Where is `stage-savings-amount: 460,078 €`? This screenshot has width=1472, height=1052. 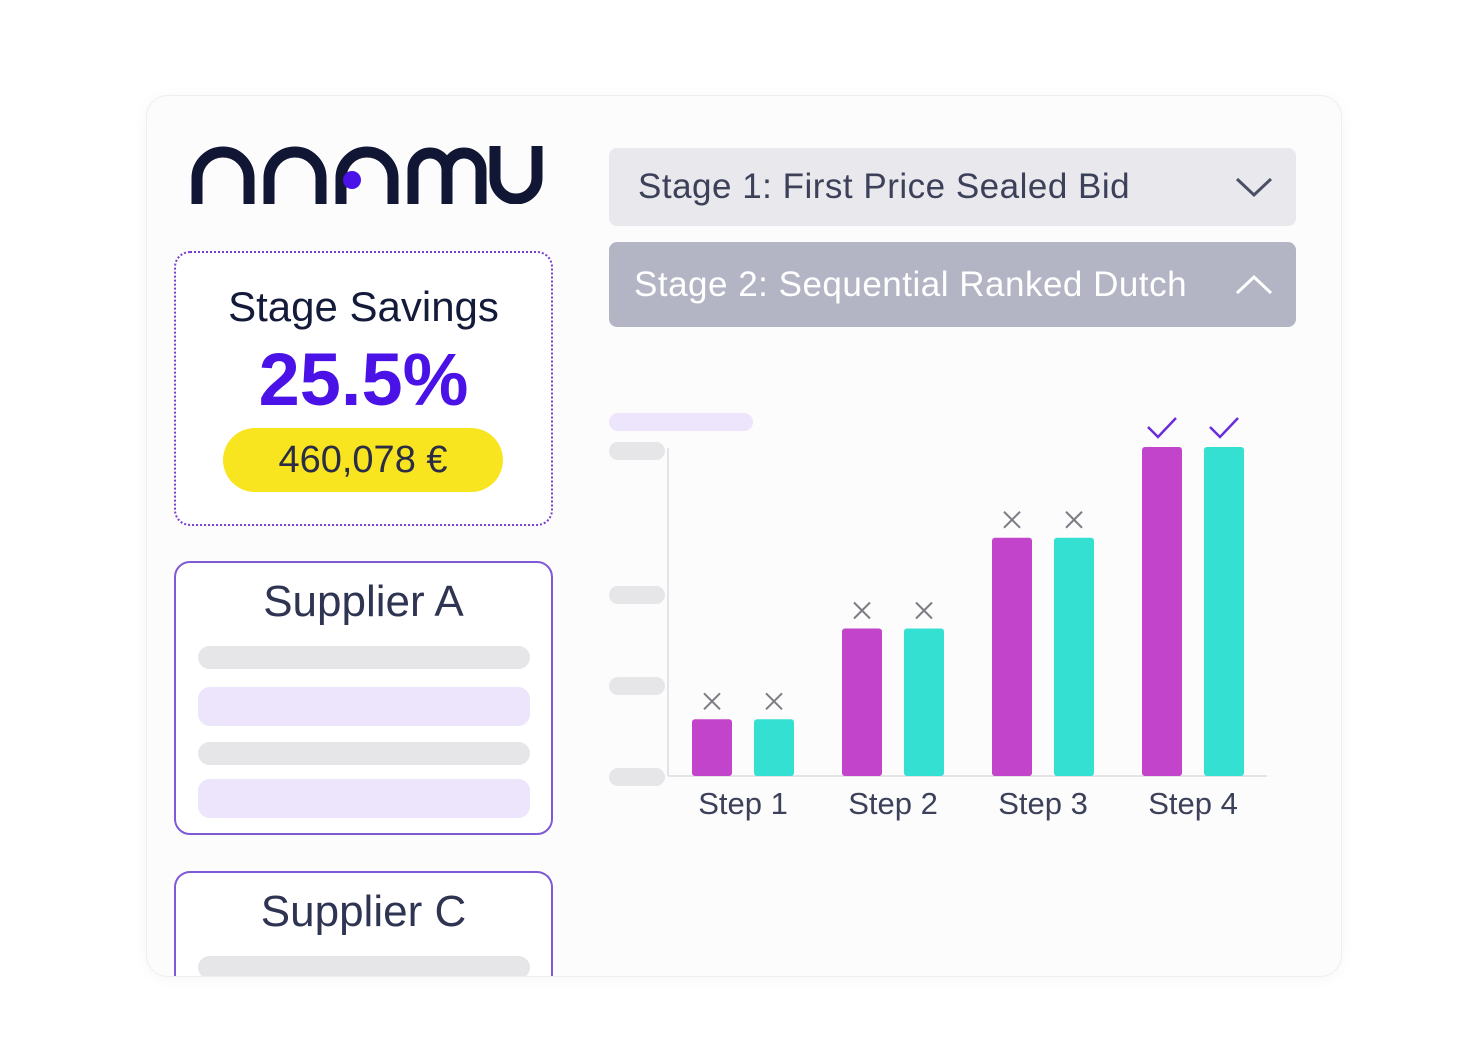
stage-savings-amount: 460,078 € is located at coordinates (363, 460).